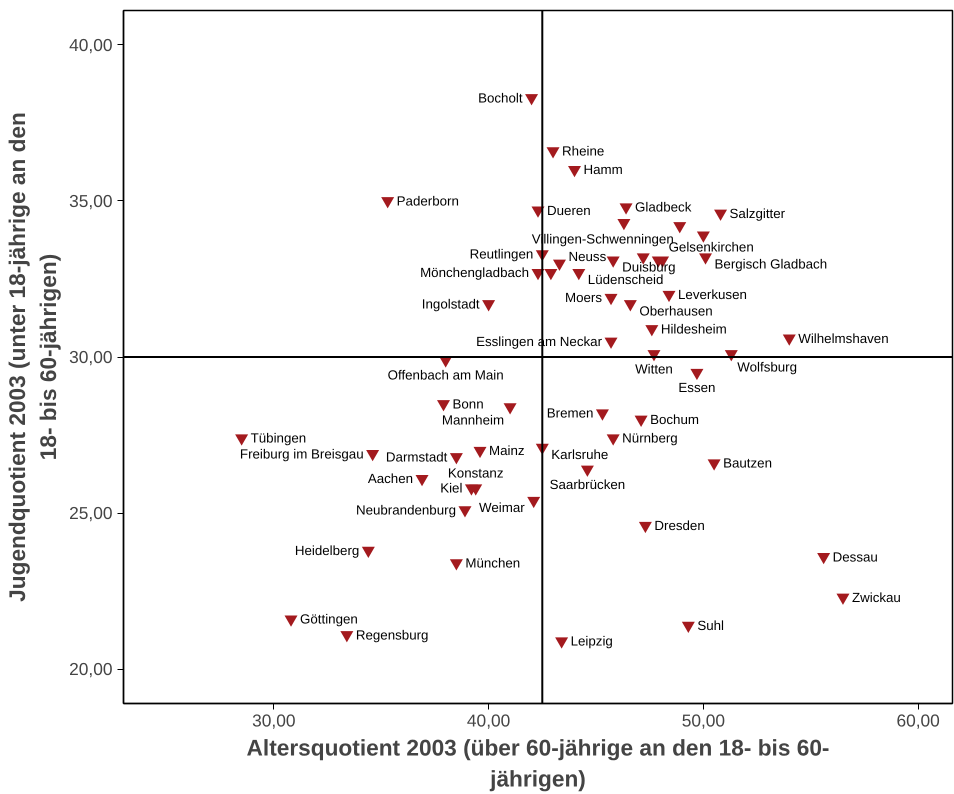 The height and width of the screenshot is (794, 954). Describe the element at coordinates (278, 438) in the screenshot. I see `data-label: Tübingen` at that location.